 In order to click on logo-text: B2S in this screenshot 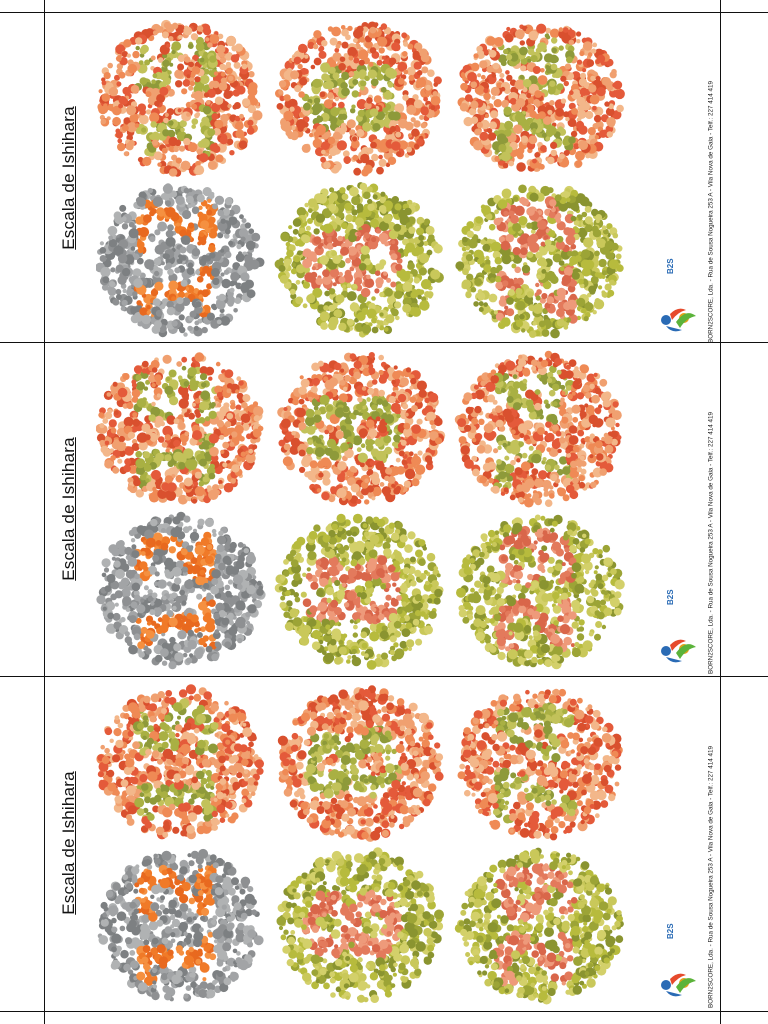, I will do `click(670, 266)`.